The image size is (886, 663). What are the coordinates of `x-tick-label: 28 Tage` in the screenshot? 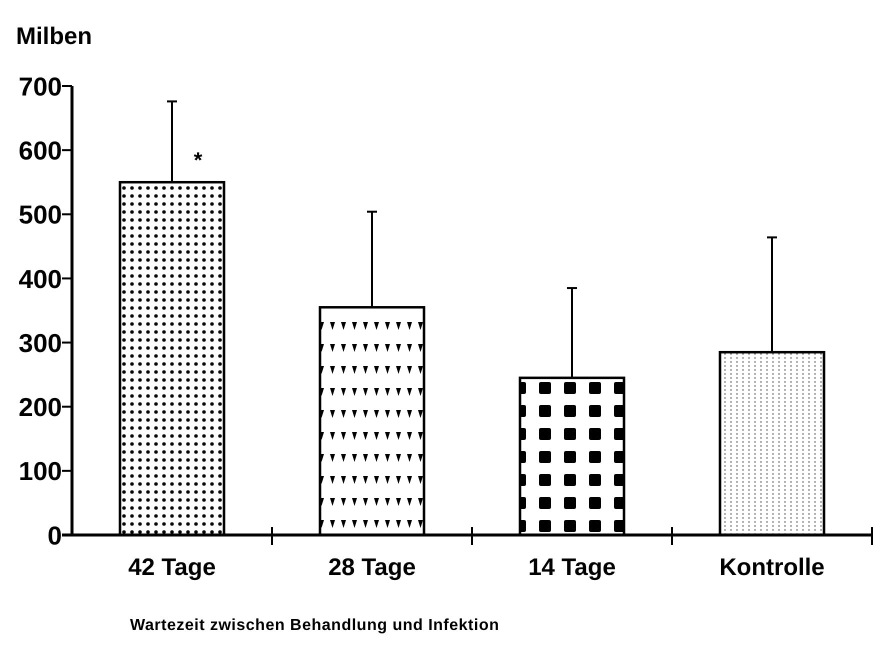 It's located at (372, 567).